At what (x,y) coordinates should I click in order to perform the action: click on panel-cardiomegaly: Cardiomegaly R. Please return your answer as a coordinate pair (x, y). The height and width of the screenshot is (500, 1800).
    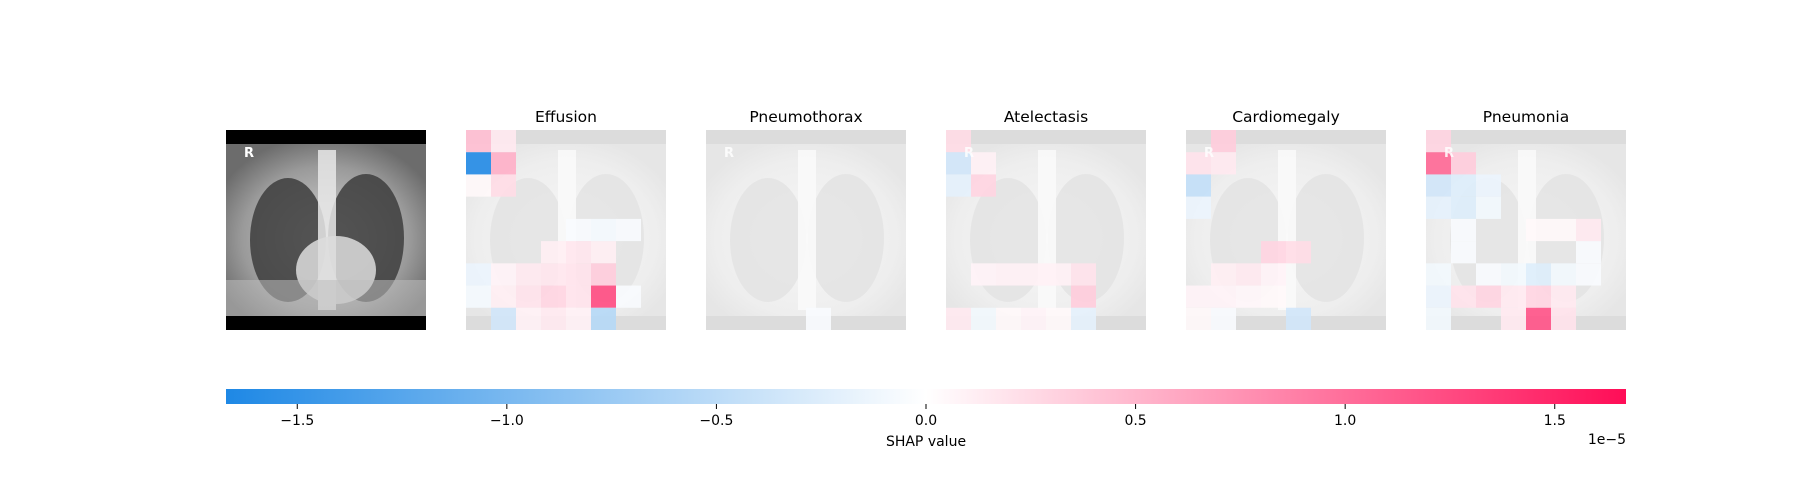
    Looking at the image, I should click on (1286, 219).